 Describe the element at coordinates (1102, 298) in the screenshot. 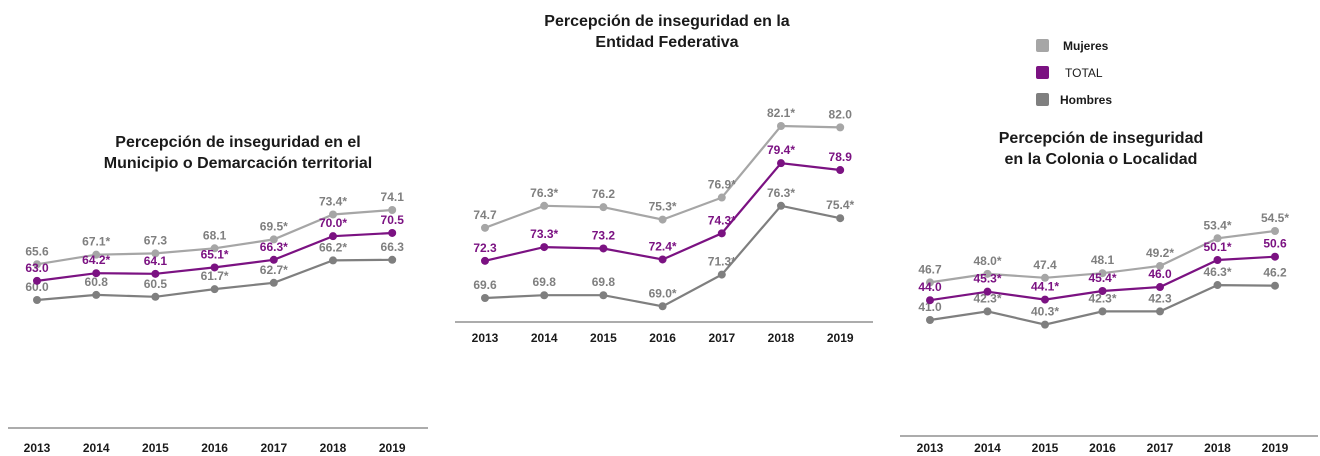

I see `data-label-hombres: 42.3*` at that location.